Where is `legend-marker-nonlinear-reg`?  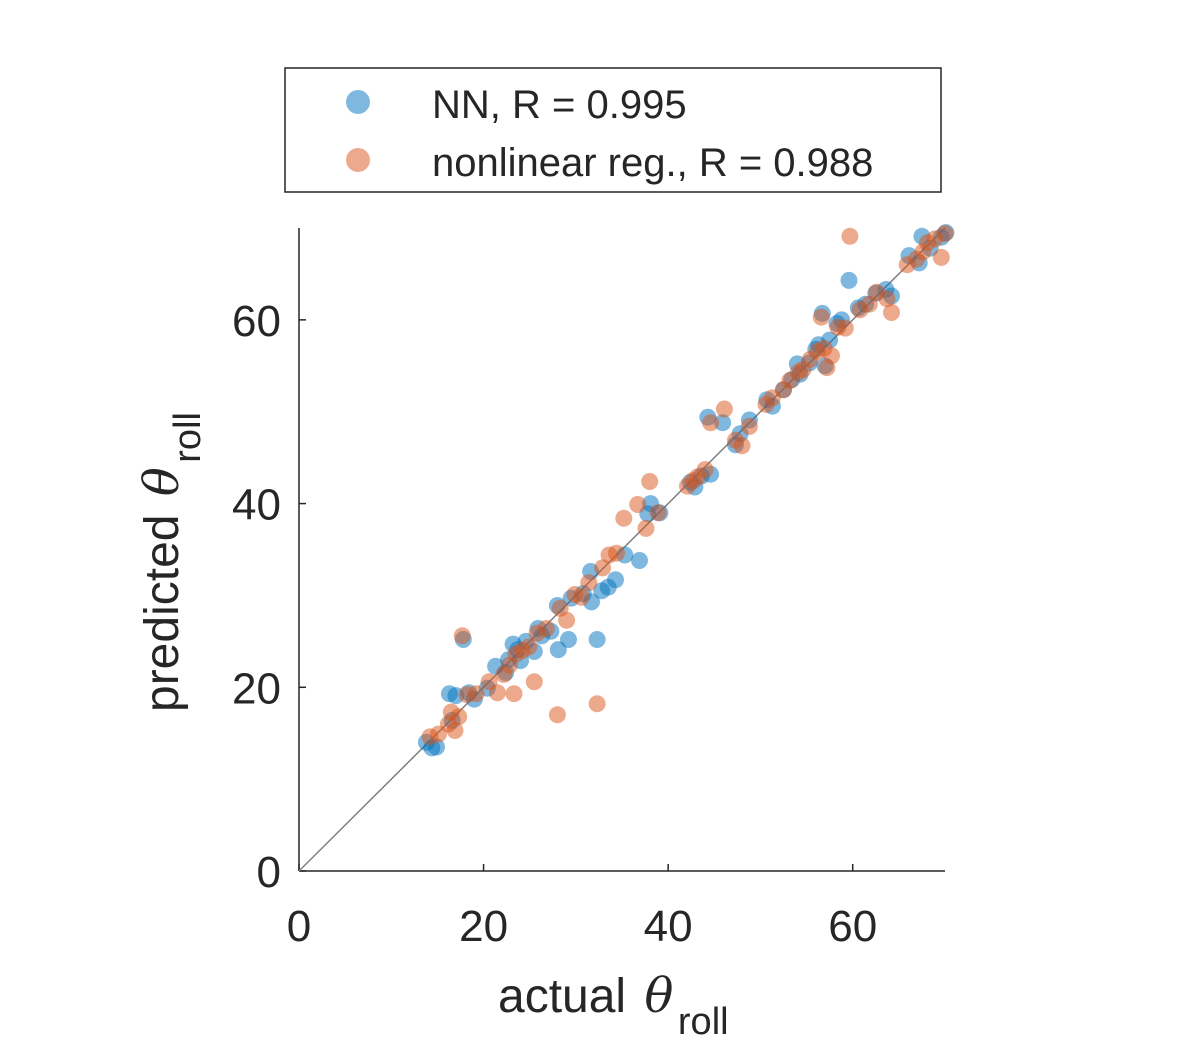
legend-marker-nonlinear-reg is located at coordinates (358, 160).